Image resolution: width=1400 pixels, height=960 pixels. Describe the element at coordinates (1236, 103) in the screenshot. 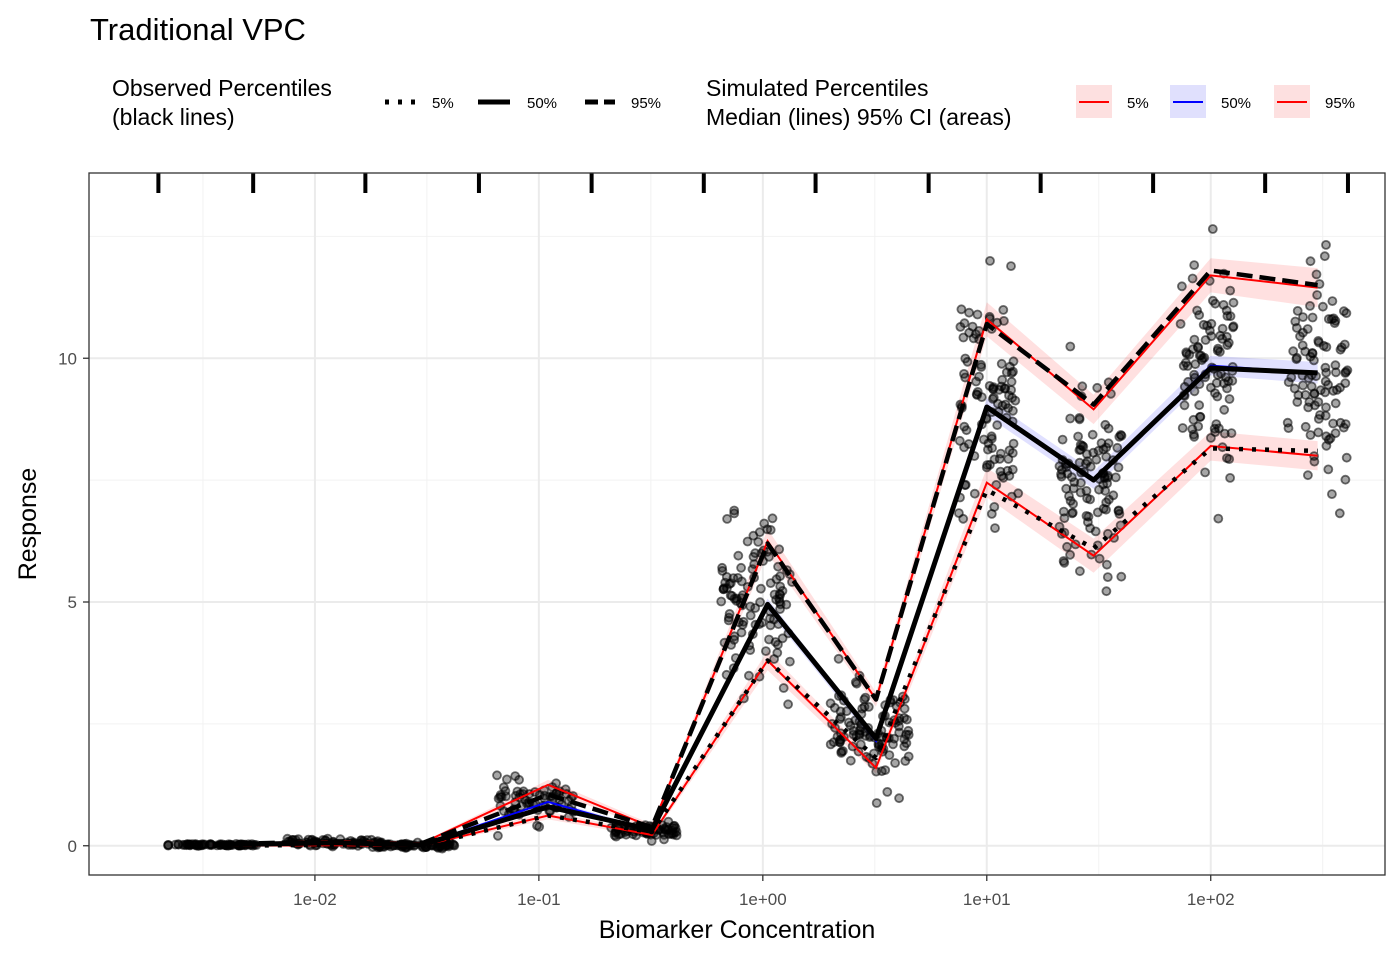

I see `simulated-1-key-label: 50%` at that location.